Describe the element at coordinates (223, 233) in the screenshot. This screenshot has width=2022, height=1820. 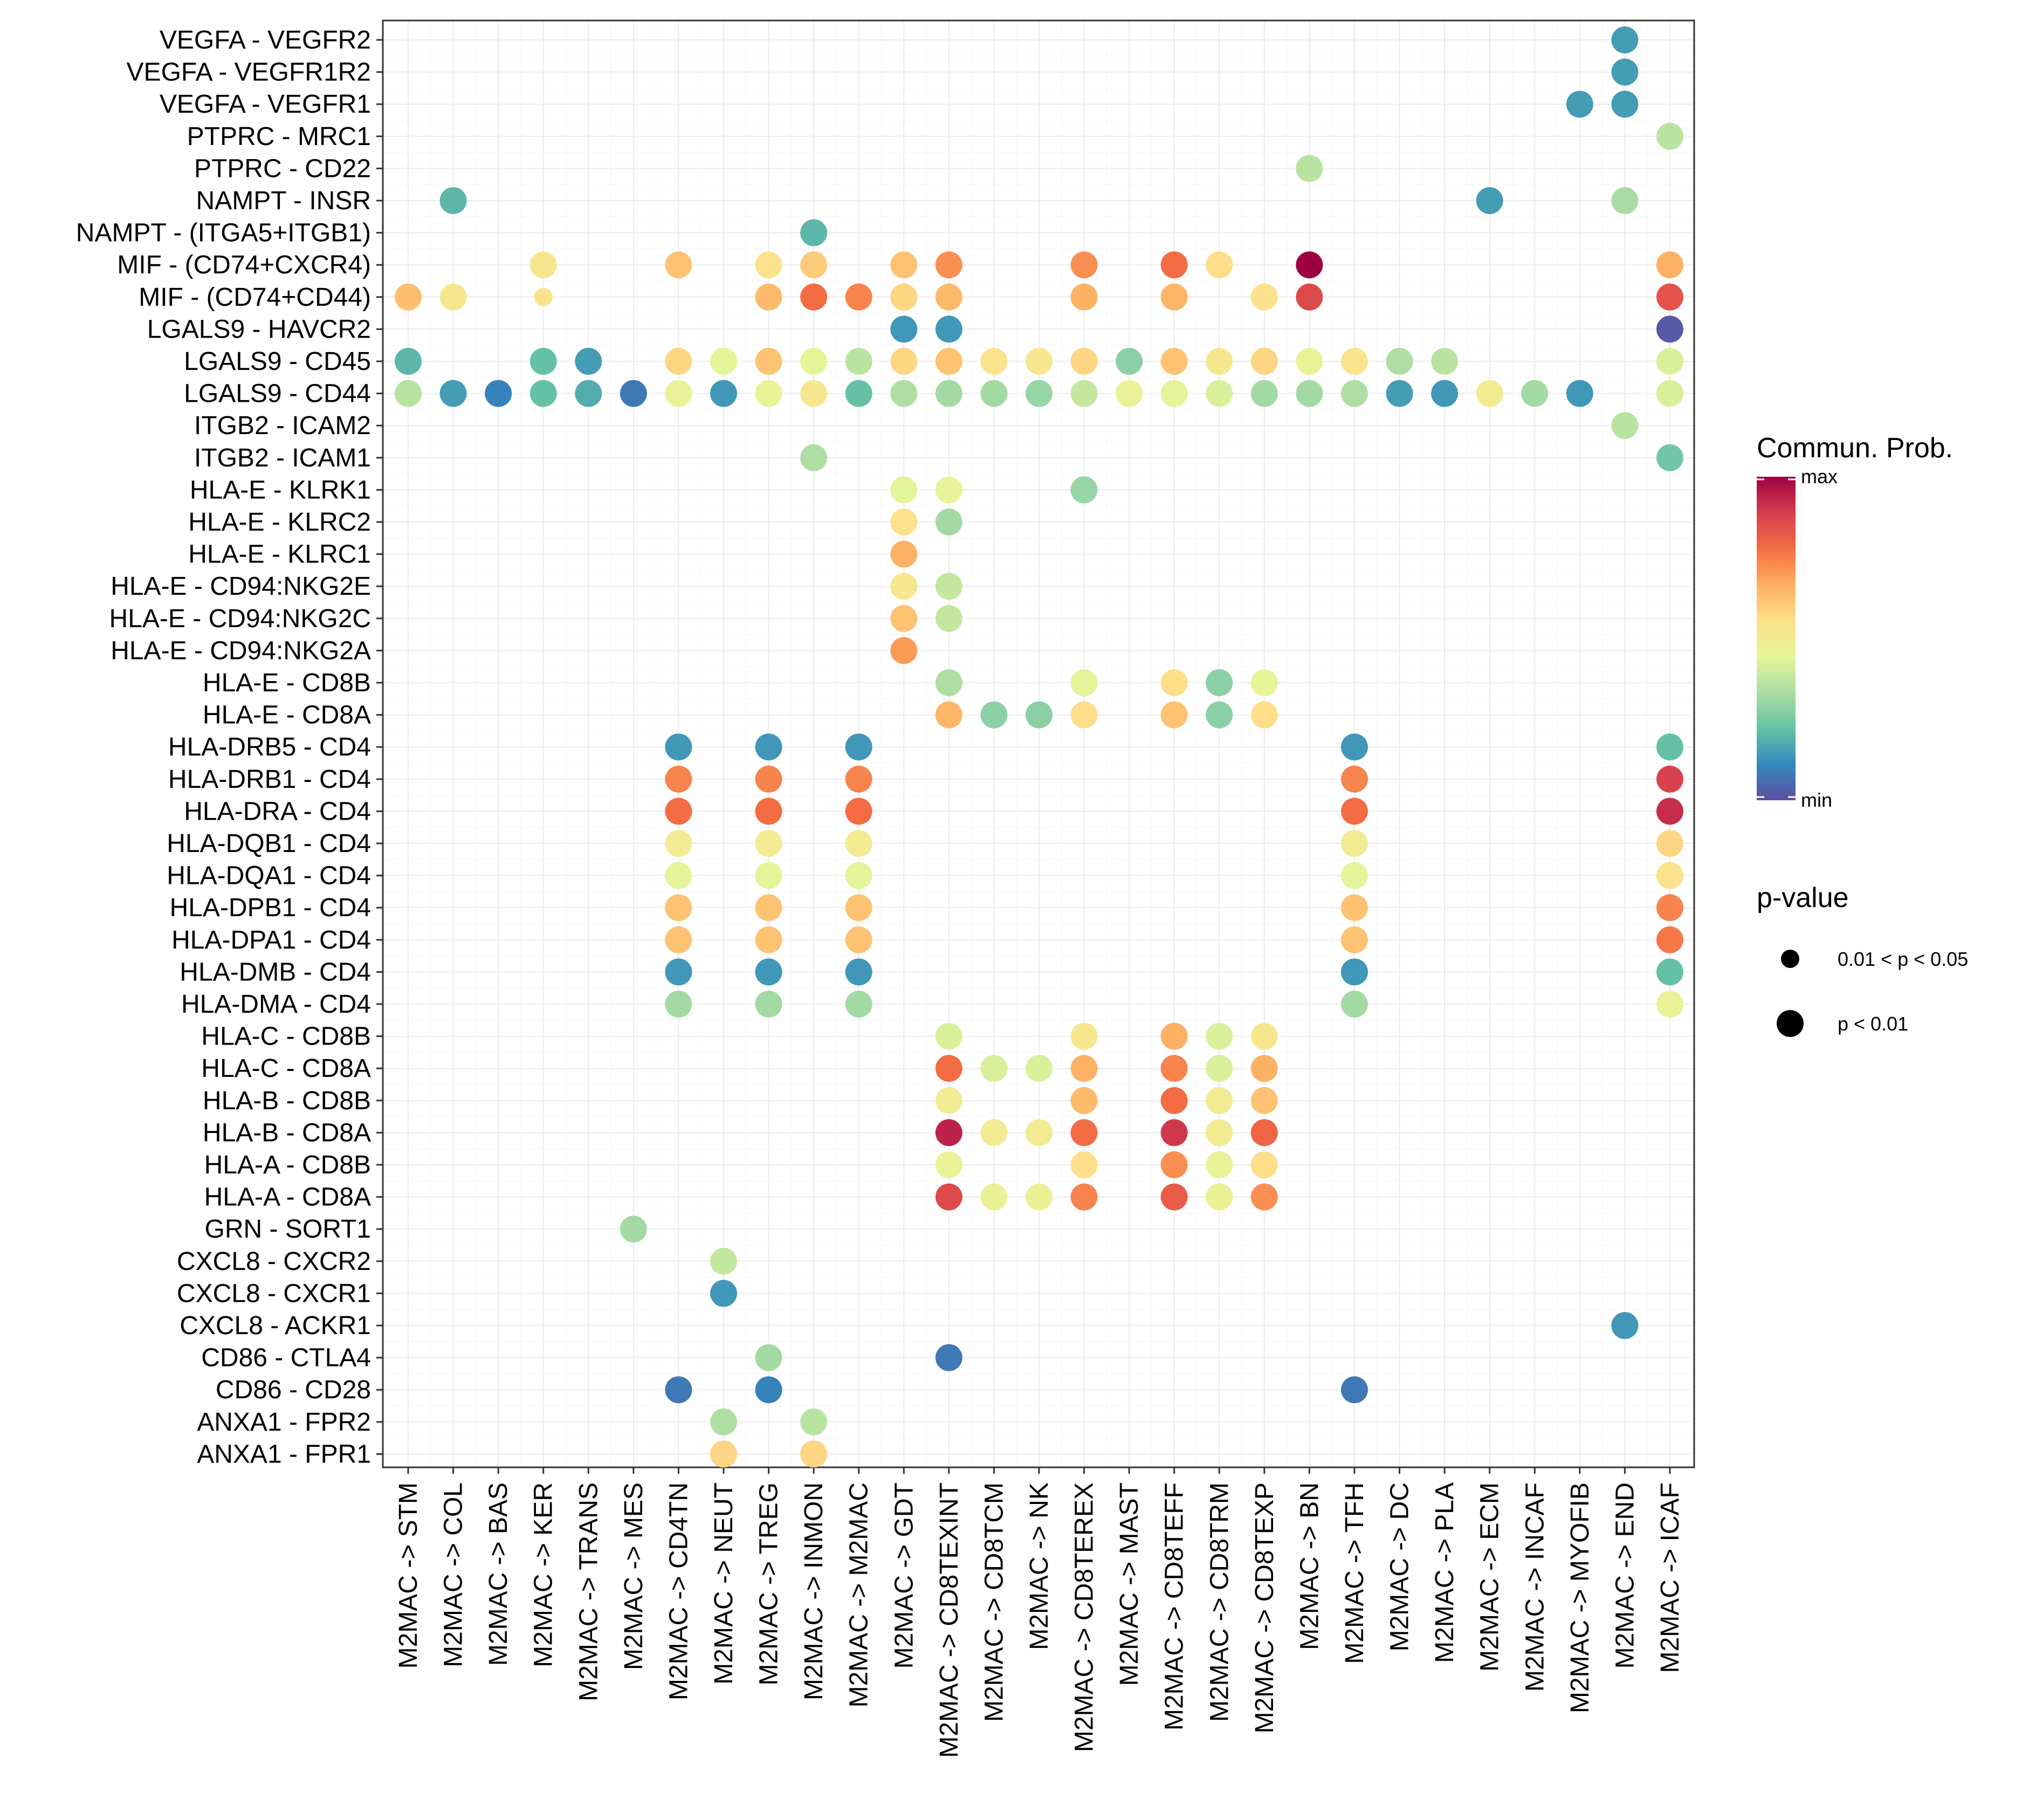
I see `y-tick-label: NAMPT - (ITGA5+ITGB1)` at that location.